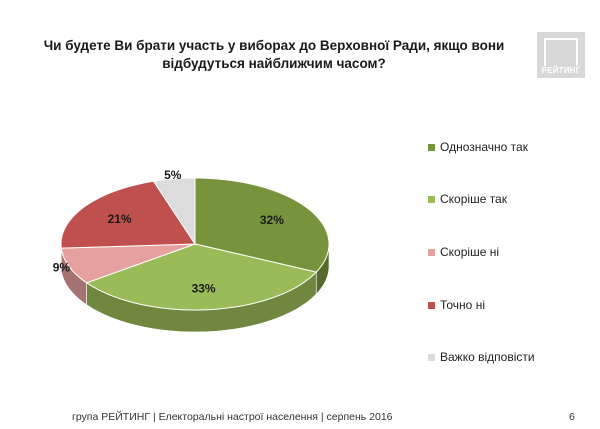 This screenshot has width=600, height=429. I want to click on legend-label: Скоріше ні, so click(469, 252).